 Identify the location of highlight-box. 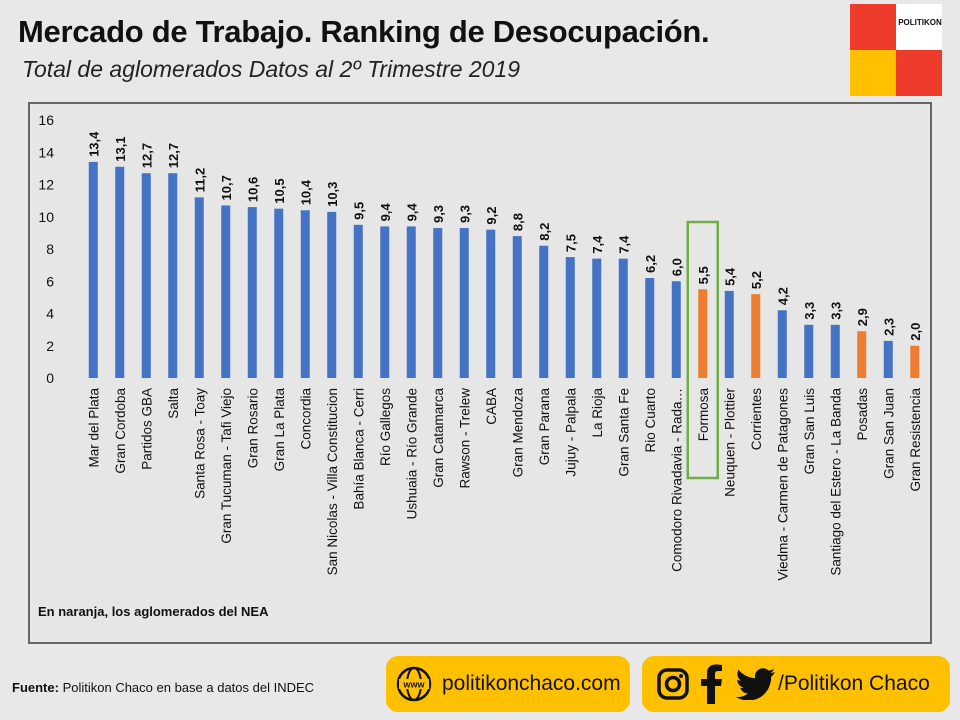
(702, 350).